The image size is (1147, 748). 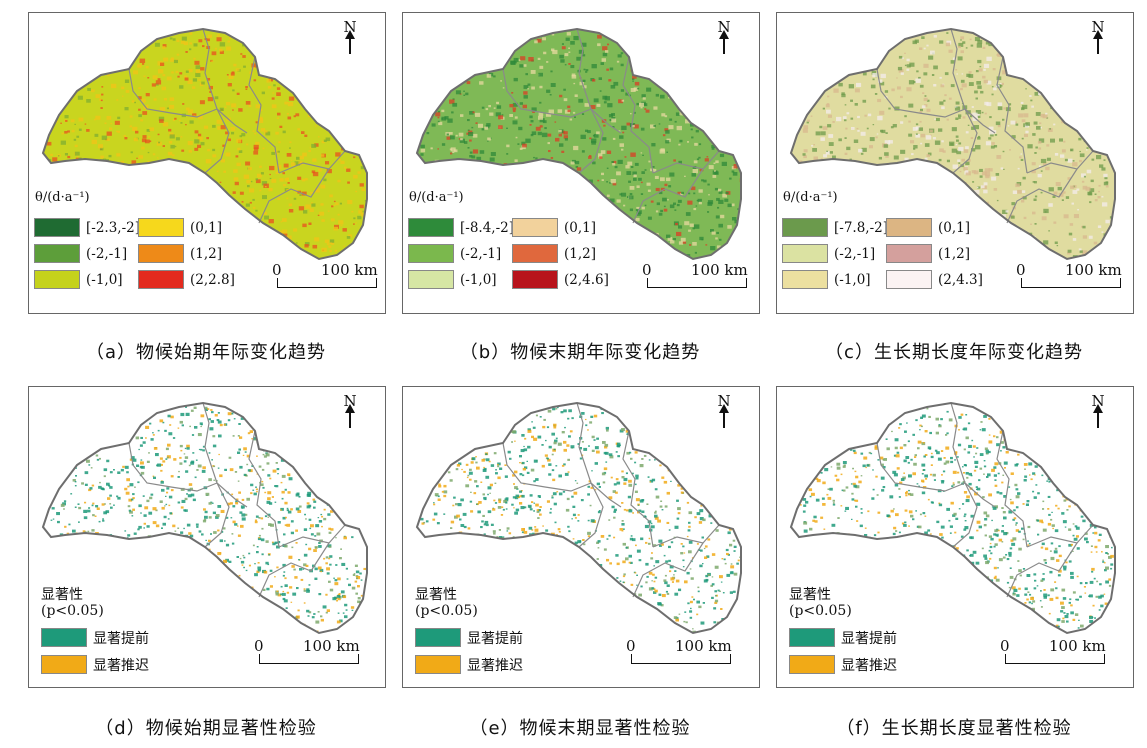 I want to click on map-panel-d: N 显著性 (p<0.05) 显著提前 显著推迟 0 100 km, so click(x=207, y=537).